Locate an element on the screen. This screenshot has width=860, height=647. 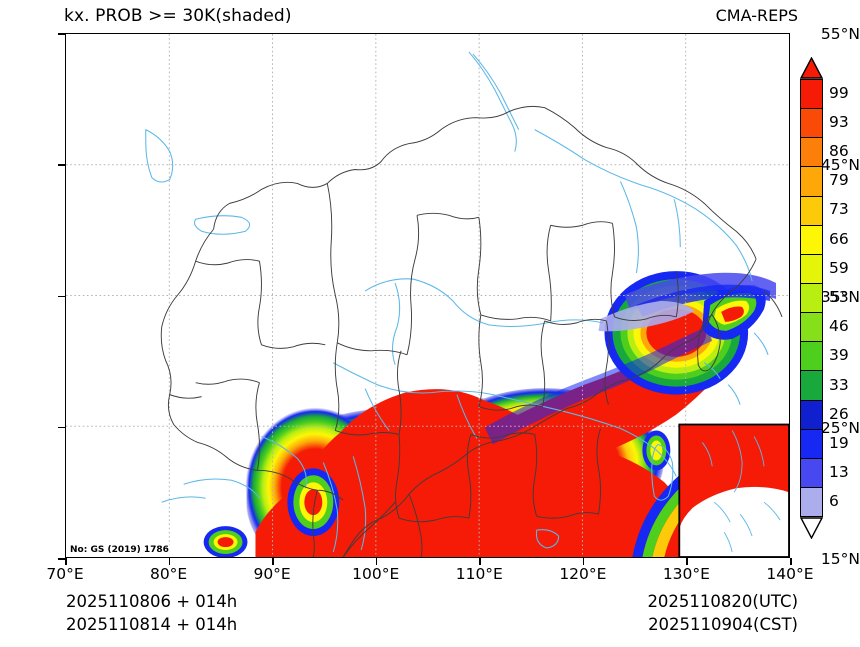
footer-init-cst: 2025110814 + 014h is located at coordinates (152, 624).